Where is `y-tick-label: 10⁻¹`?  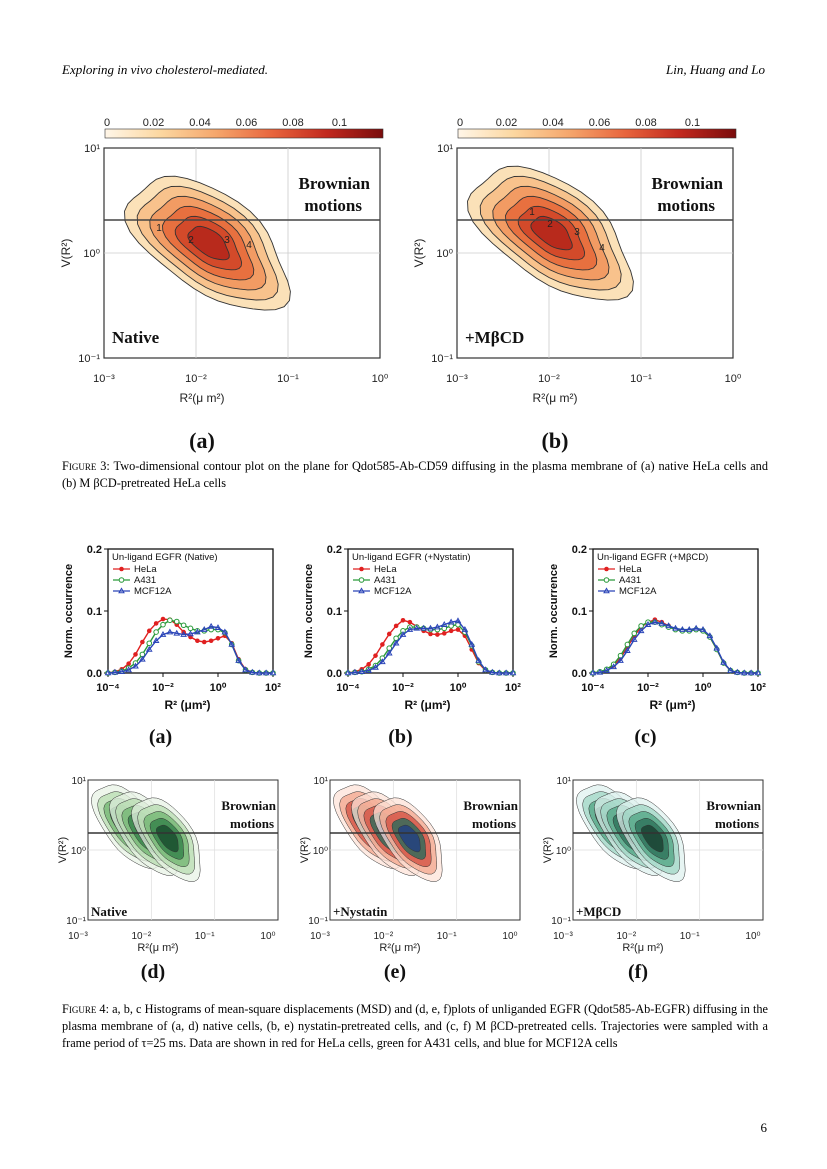
y-tick-label: 10⁻¹ is located at coordinates (76, 921).